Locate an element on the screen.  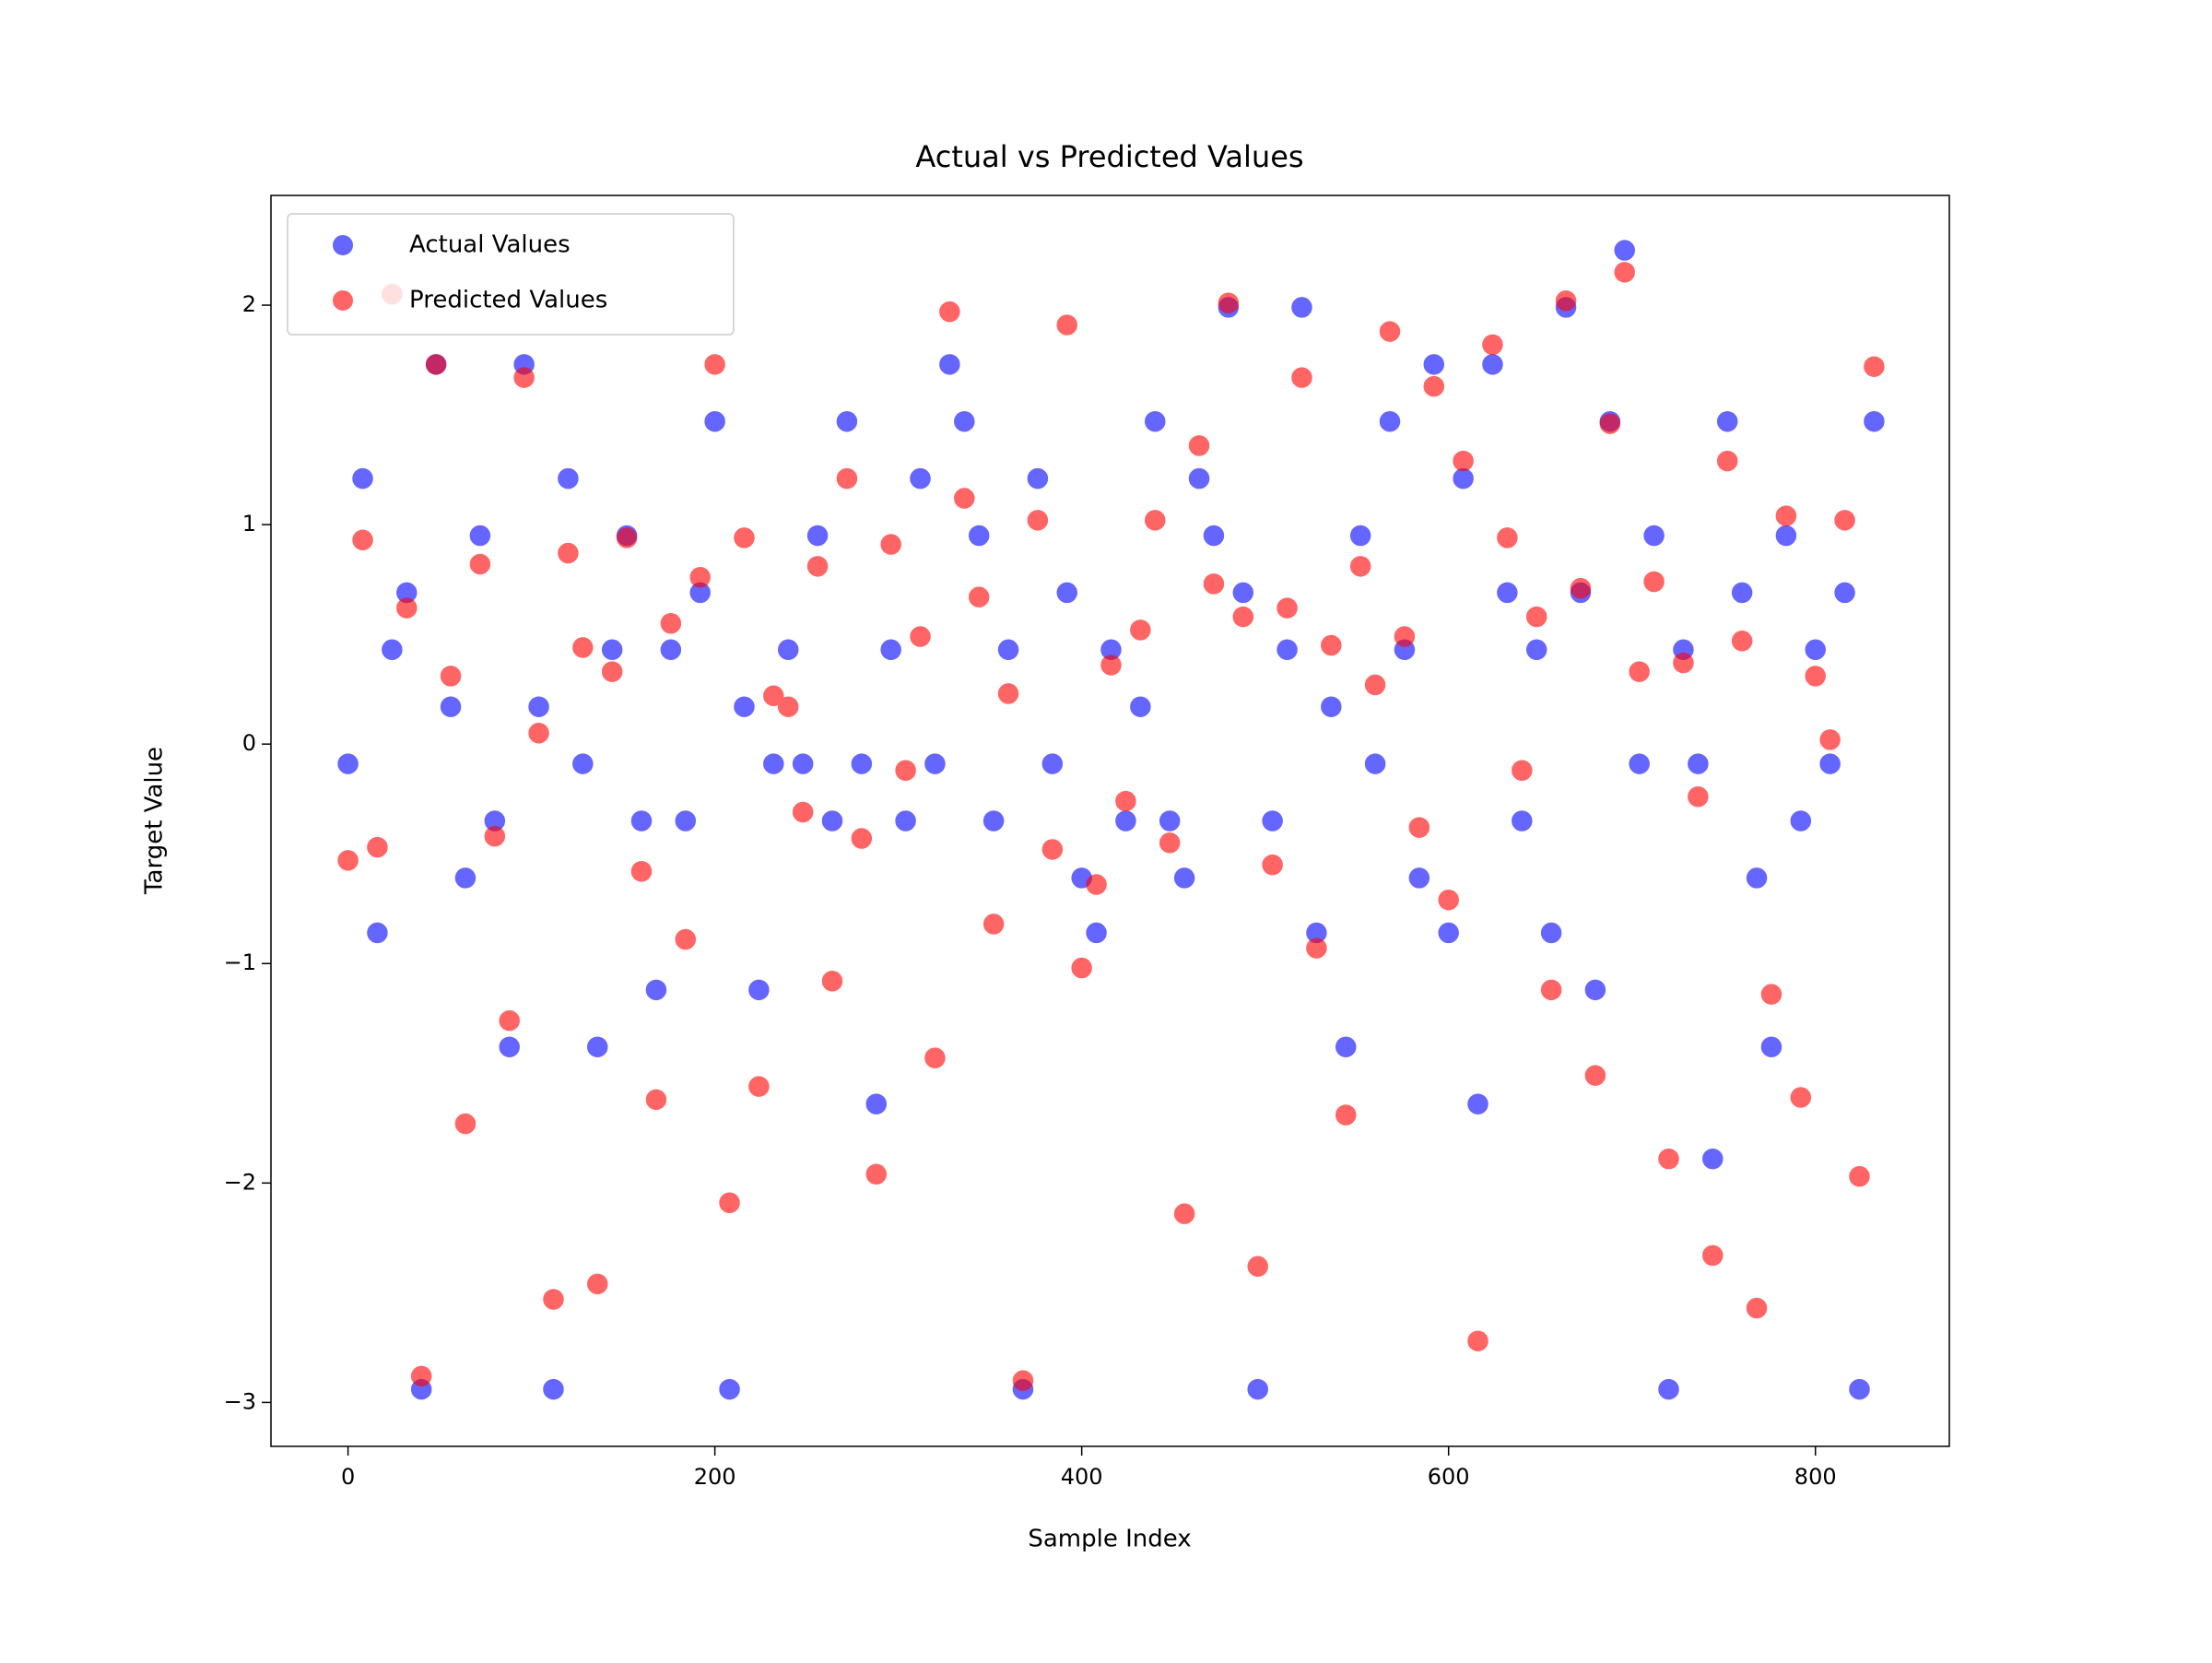
y-axis-label: Target Value is located at coordinates (155, 821).